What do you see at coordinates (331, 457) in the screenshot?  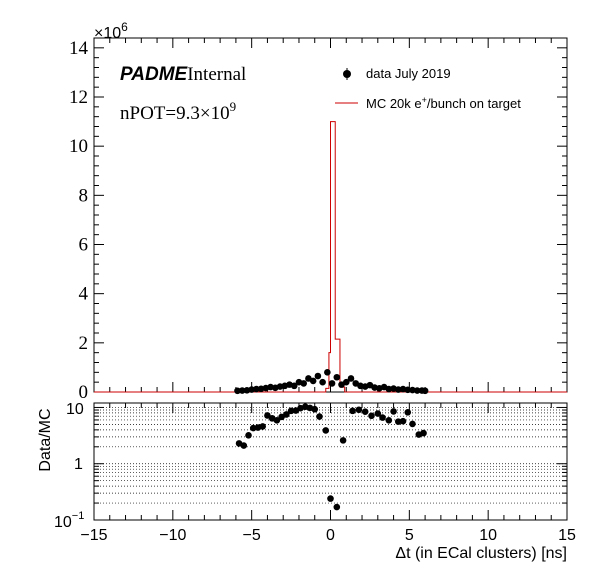 I see `ratio-points` at bounding box center [331, 457].